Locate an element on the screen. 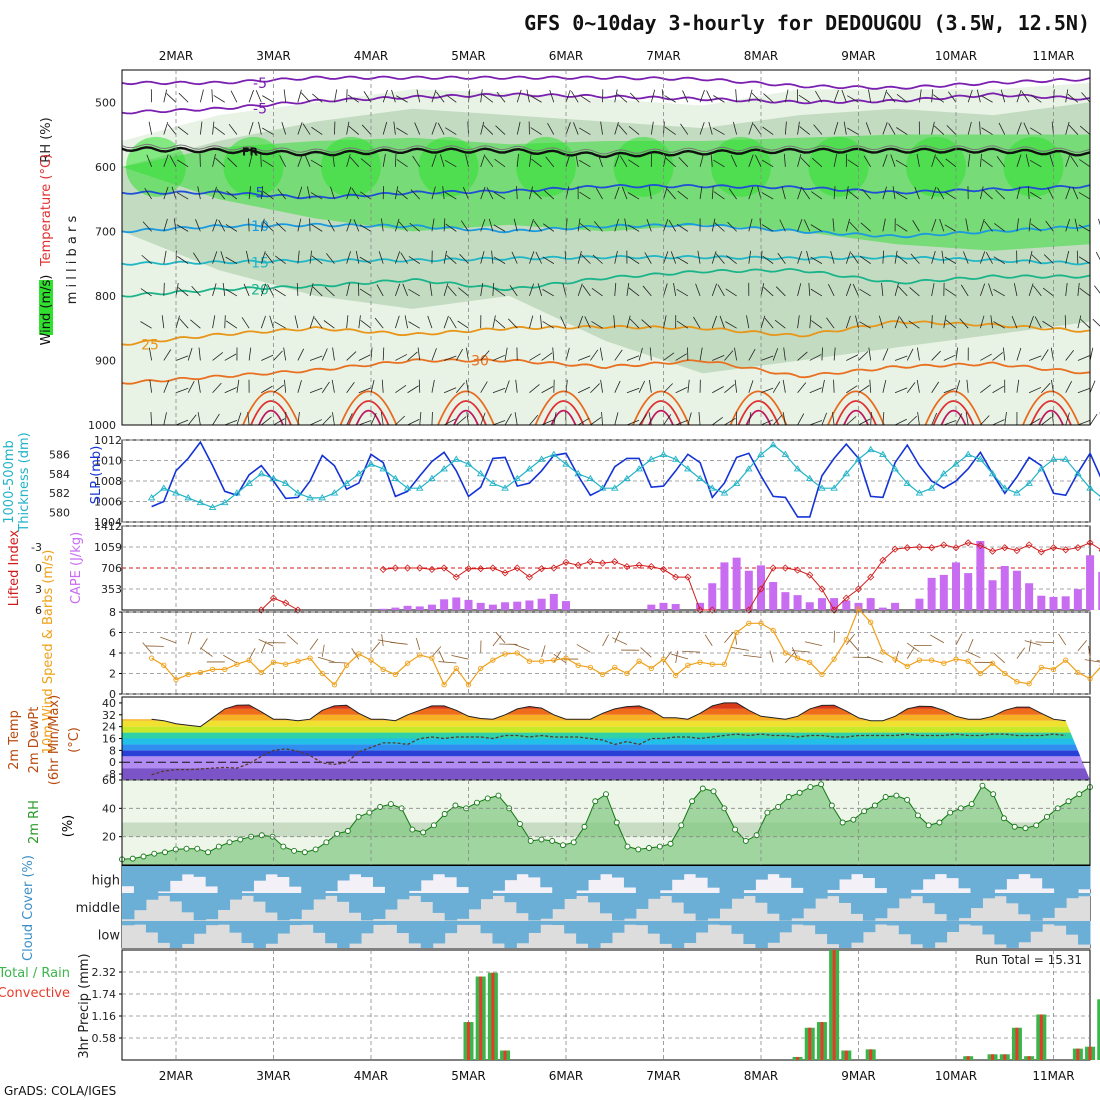 The width and height of the screenshot is (1100, 1100). contour-label: -5 is located at coordinates (260, 110).